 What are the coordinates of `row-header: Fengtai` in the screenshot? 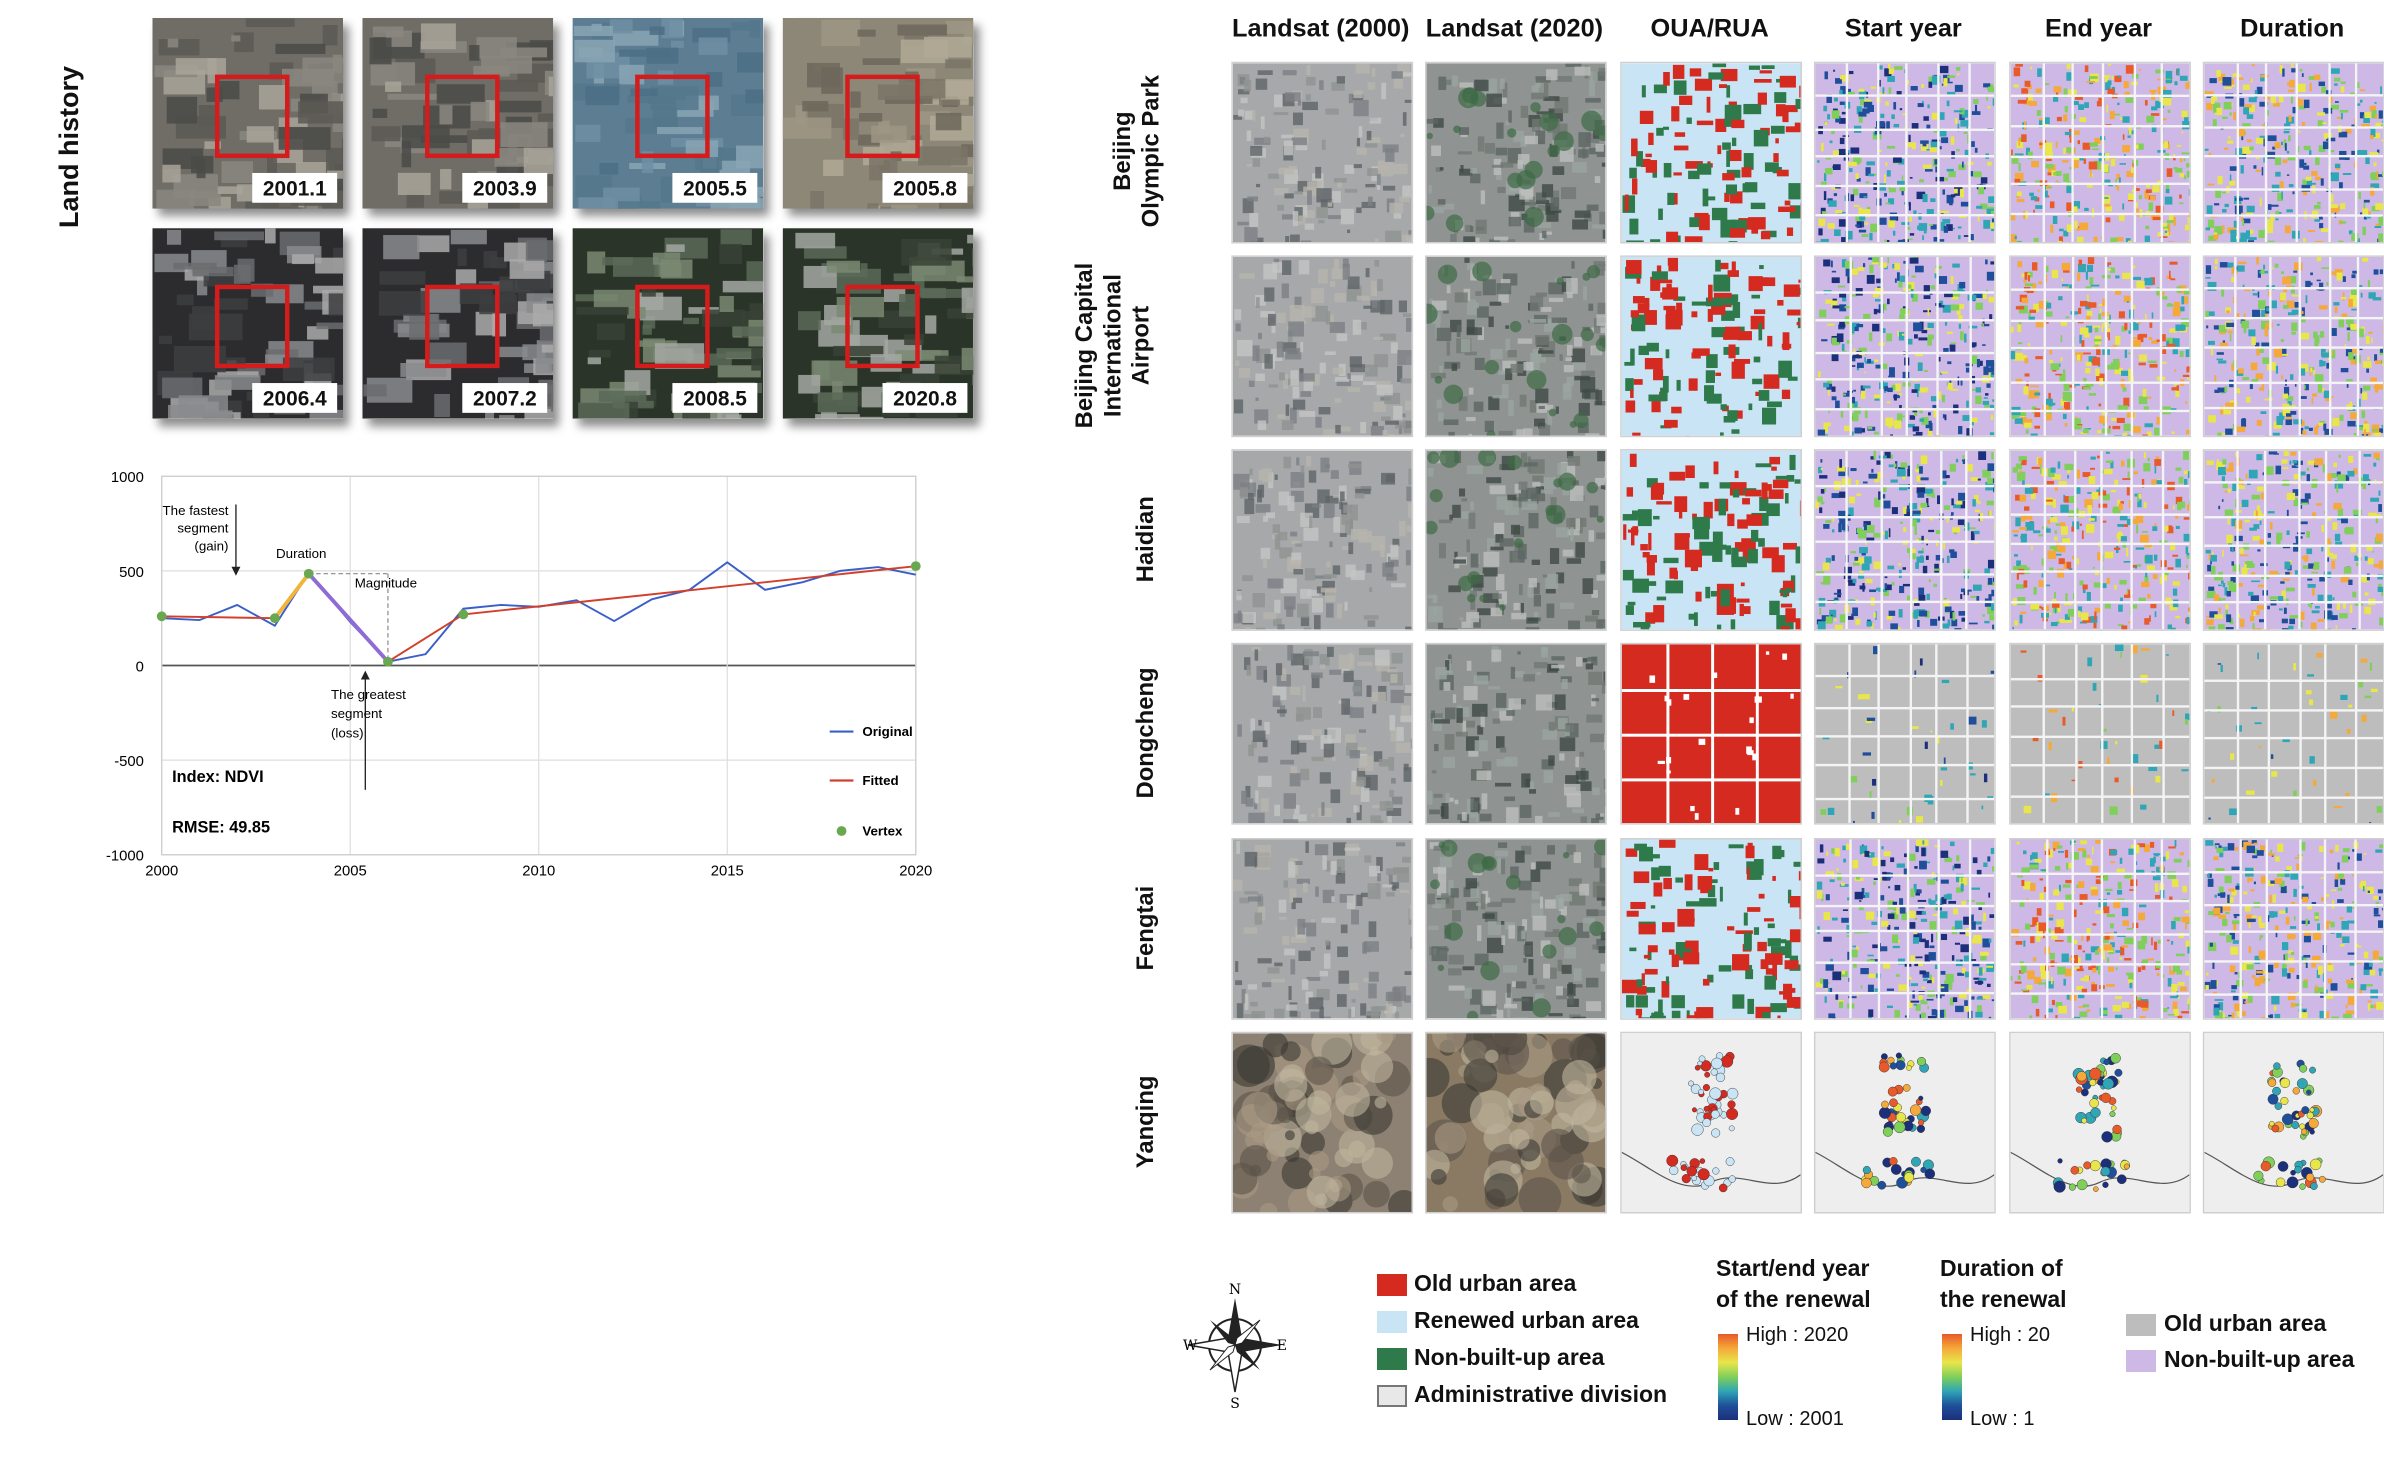 It's located at (1146, 927).